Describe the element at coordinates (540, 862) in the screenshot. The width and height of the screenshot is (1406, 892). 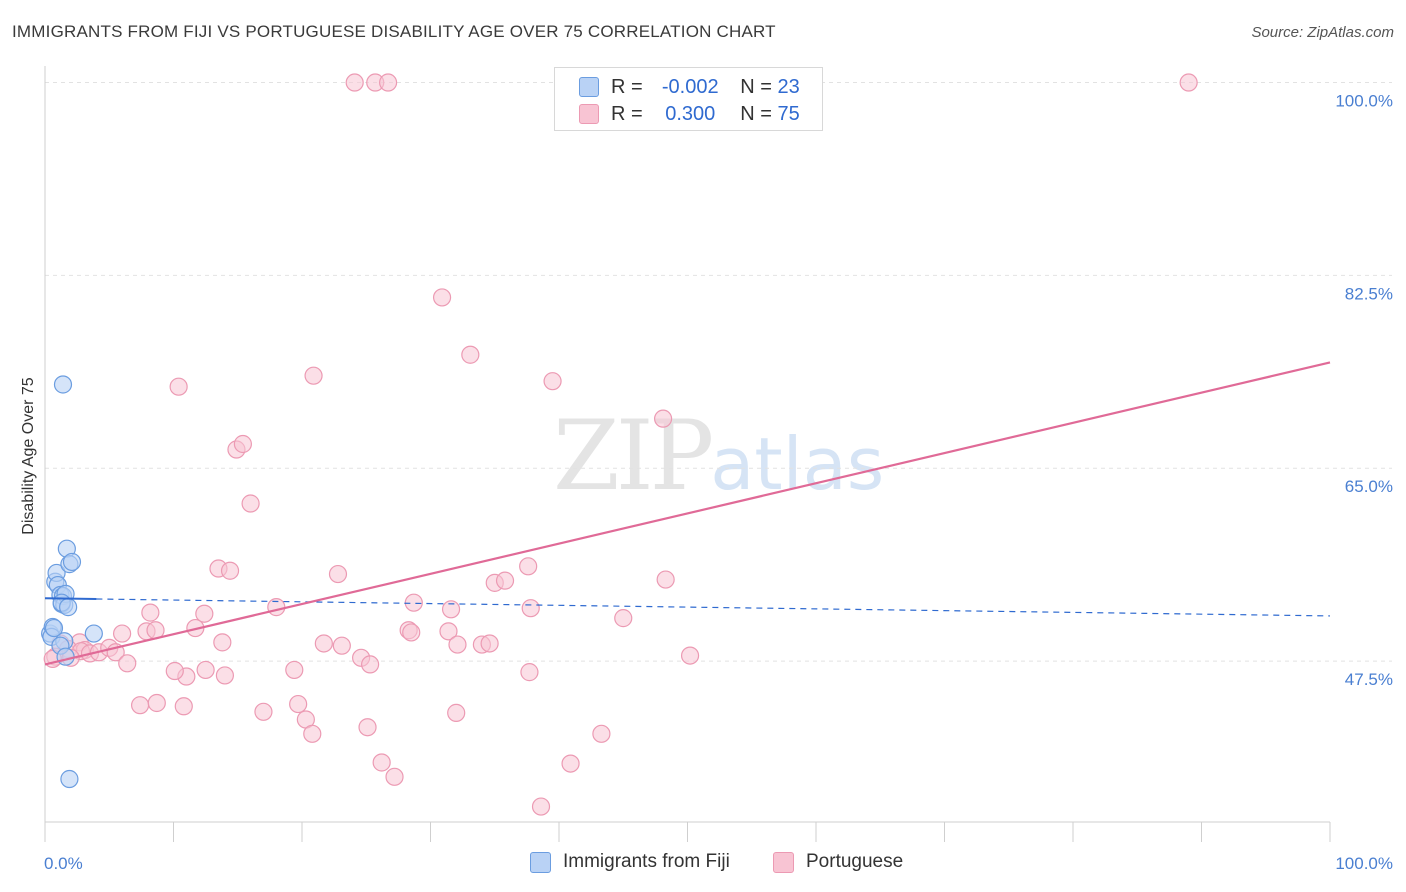
I see `fiji-legend-swatch-icon` at that location.